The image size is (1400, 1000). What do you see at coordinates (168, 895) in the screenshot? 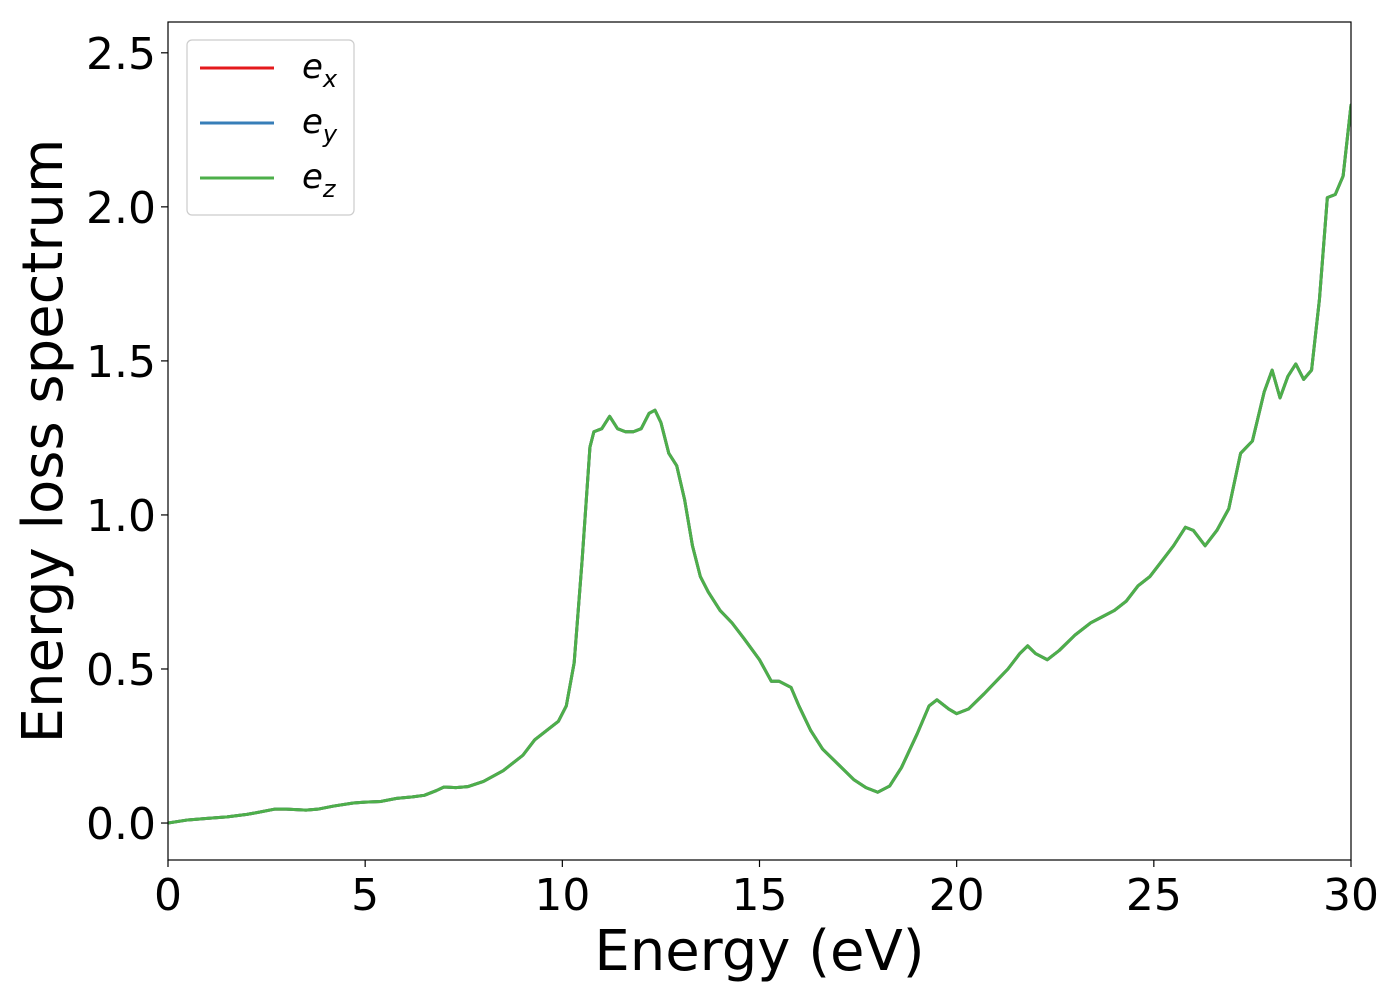
I see `x-tick-label: 0` at bounding box center [168, 895].